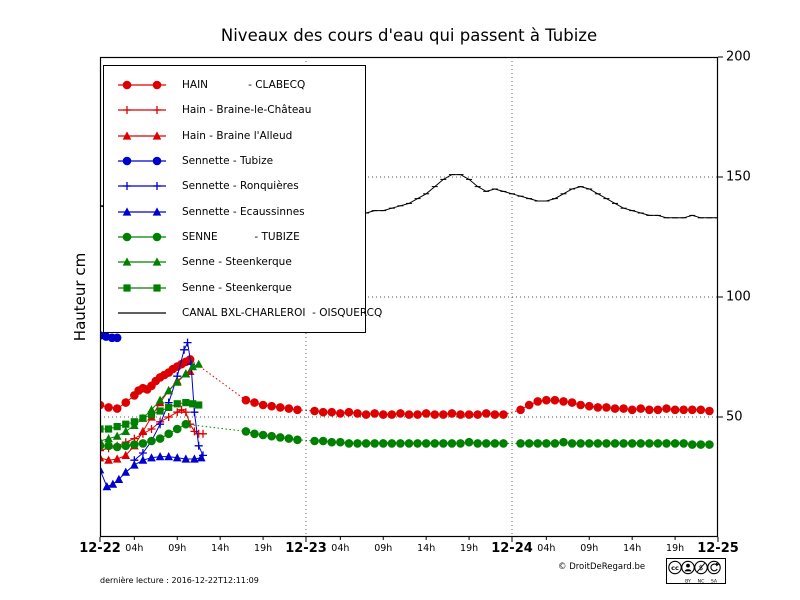 The image size is (800, 600). Describe the element at coordinates (688, 565) in the screenshot. I see `by-person-icon` at that location.